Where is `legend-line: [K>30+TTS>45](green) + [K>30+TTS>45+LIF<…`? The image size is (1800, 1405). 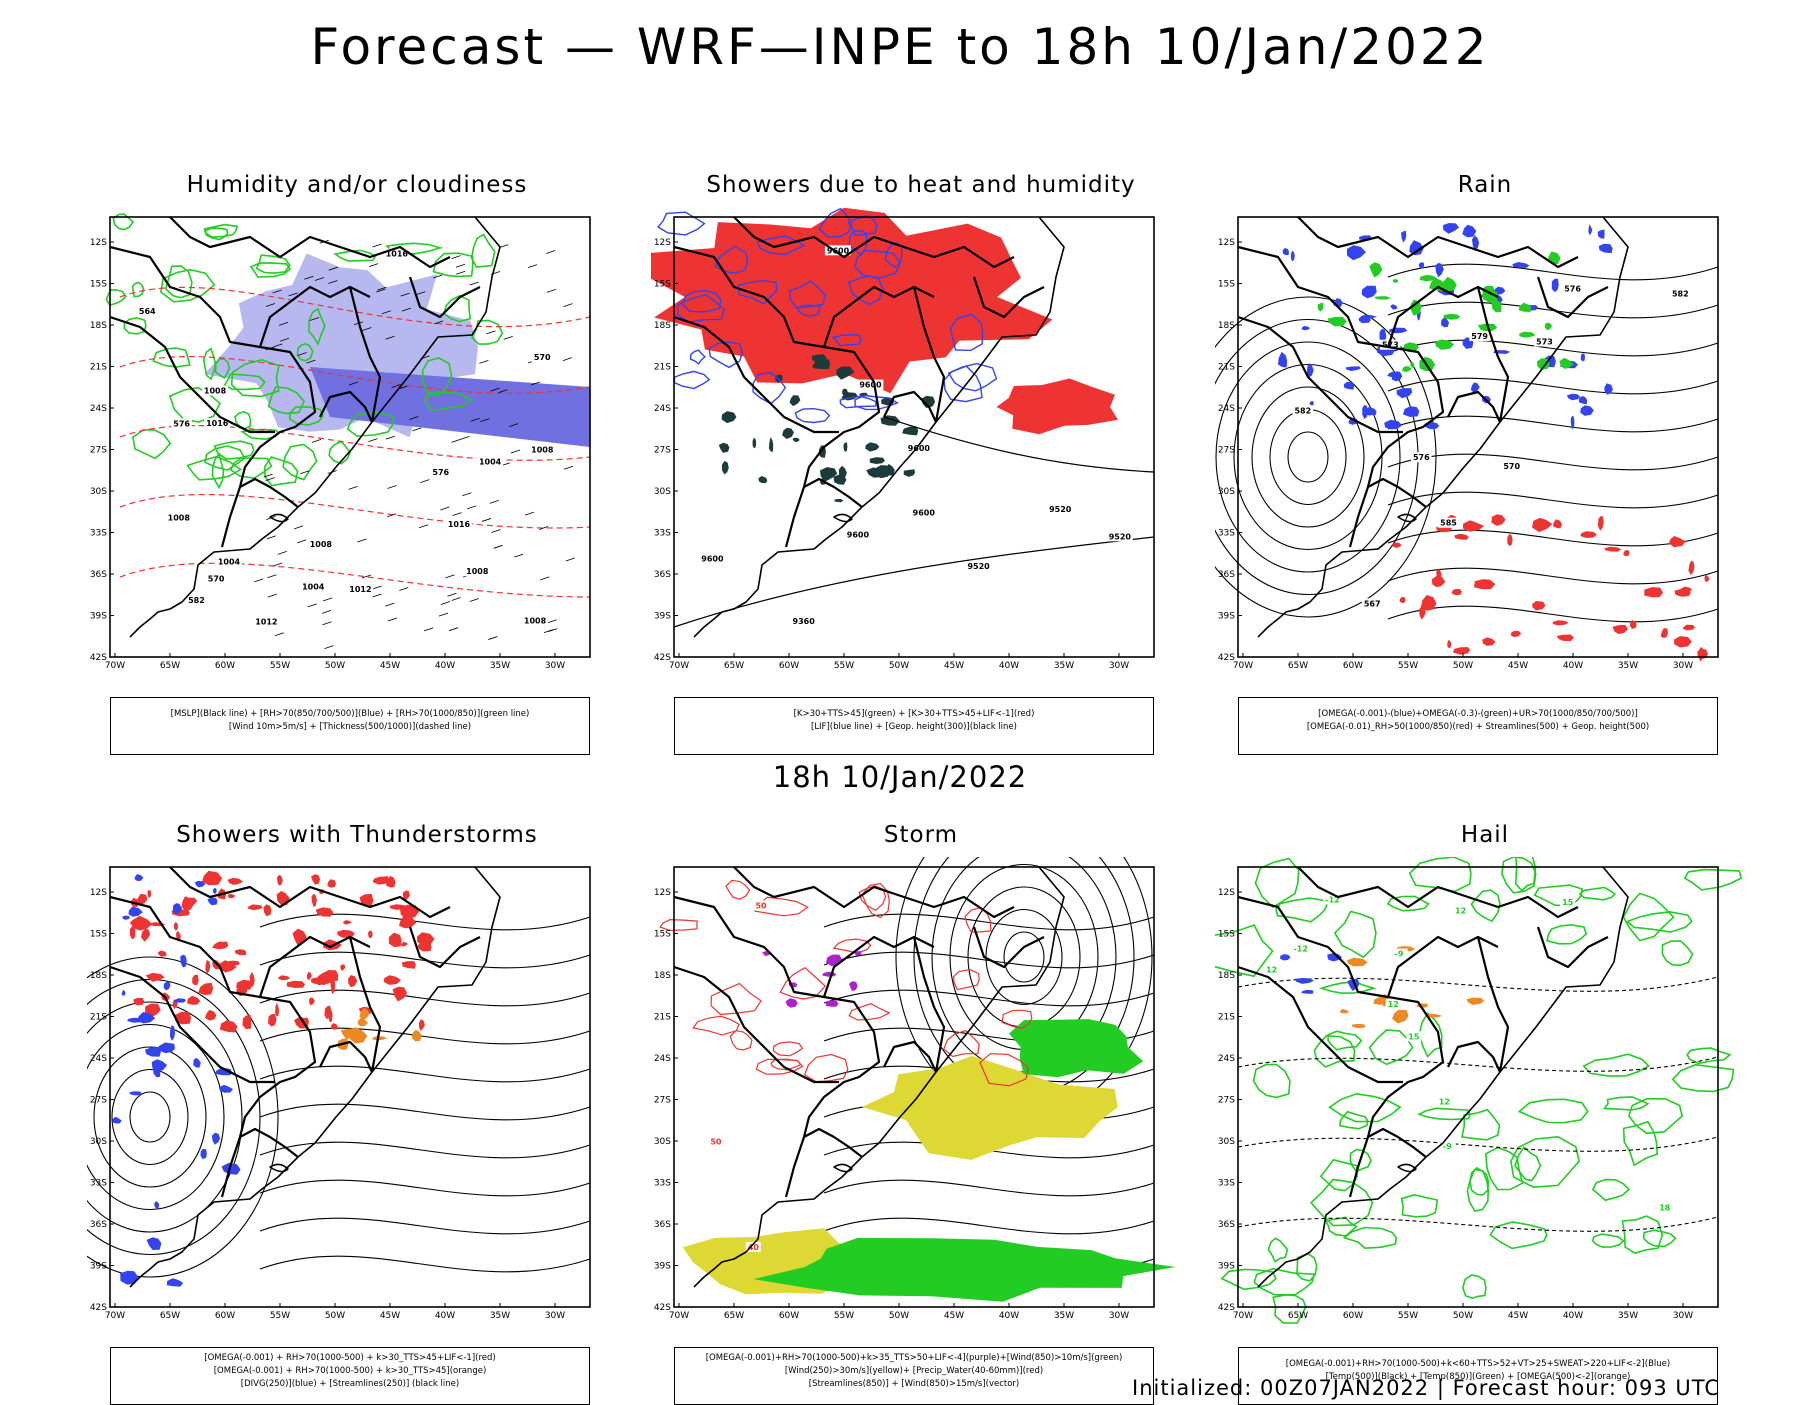 legend-line: [K>30+TTS>45](green) + [K>30+TTS>45+LIF<… is located at coordinates (914, 714).